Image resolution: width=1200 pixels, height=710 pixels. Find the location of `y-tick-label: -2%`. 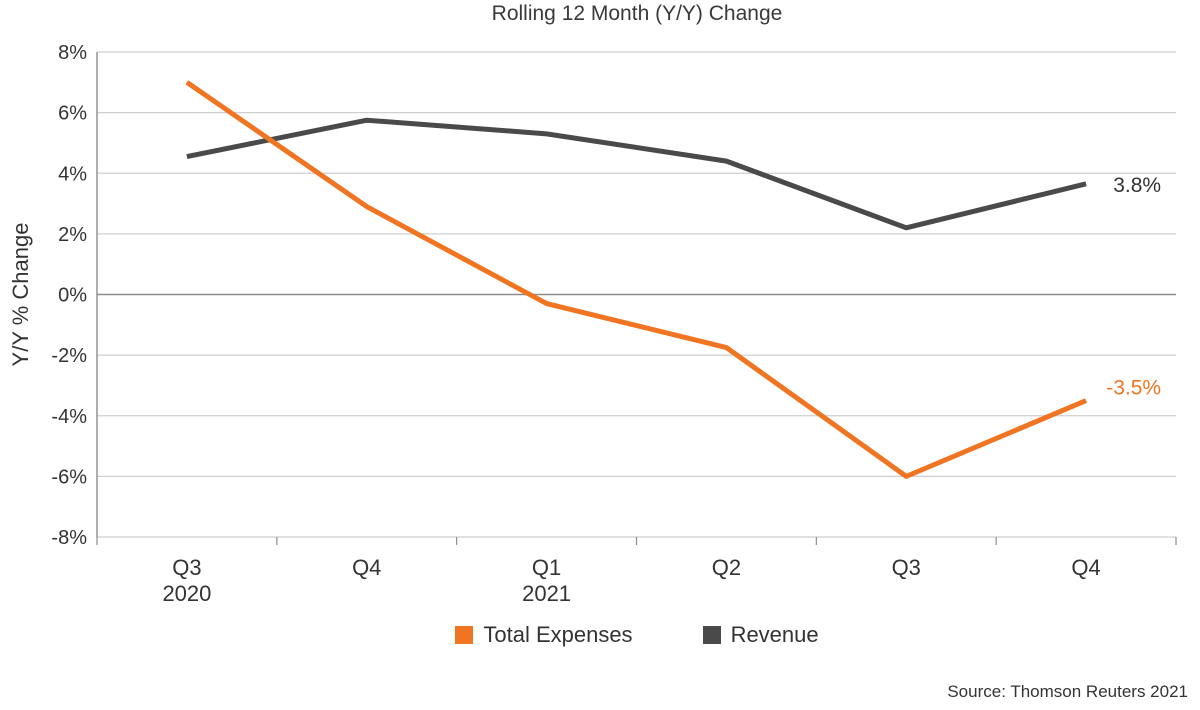

y-tick-label: -2% is located at coordinates (69, 356).